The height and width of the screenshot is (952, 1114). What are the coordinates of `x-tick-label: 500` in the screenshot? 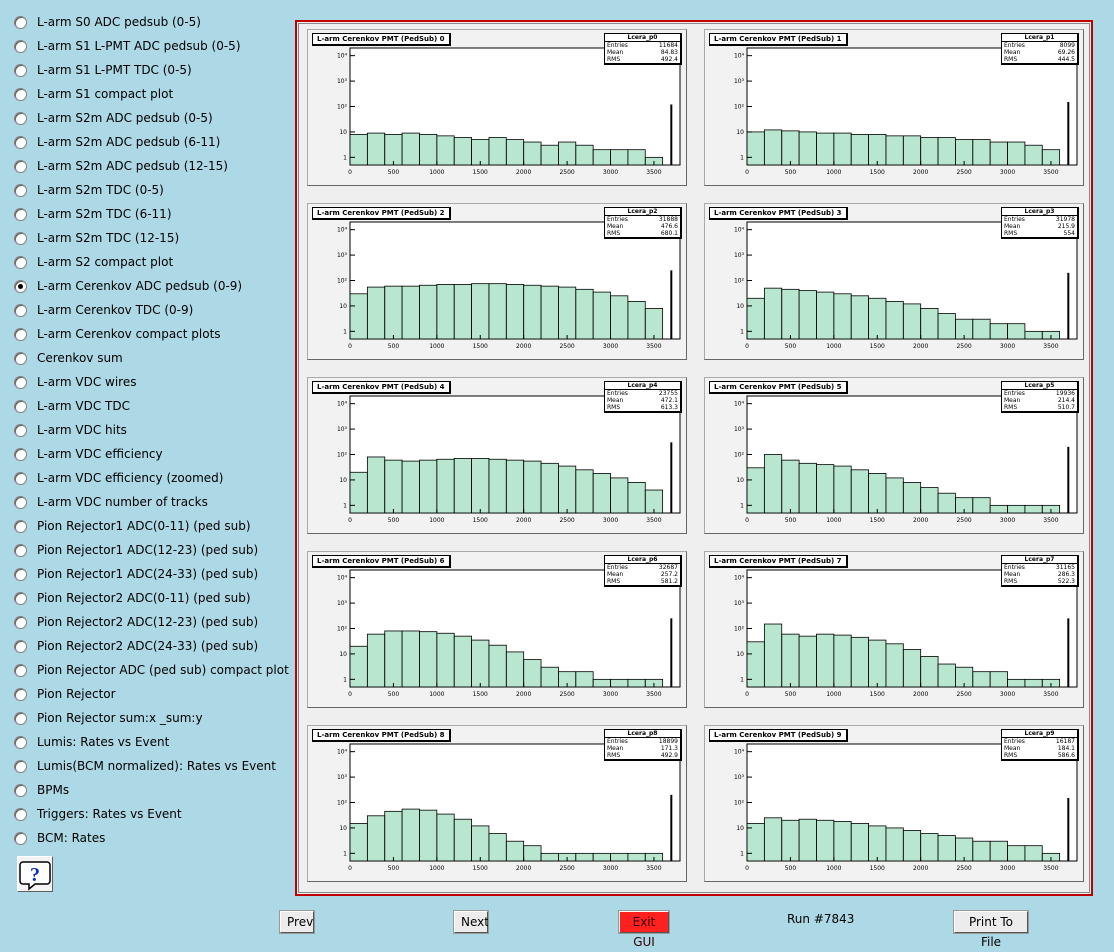 It's located at (791, 520).